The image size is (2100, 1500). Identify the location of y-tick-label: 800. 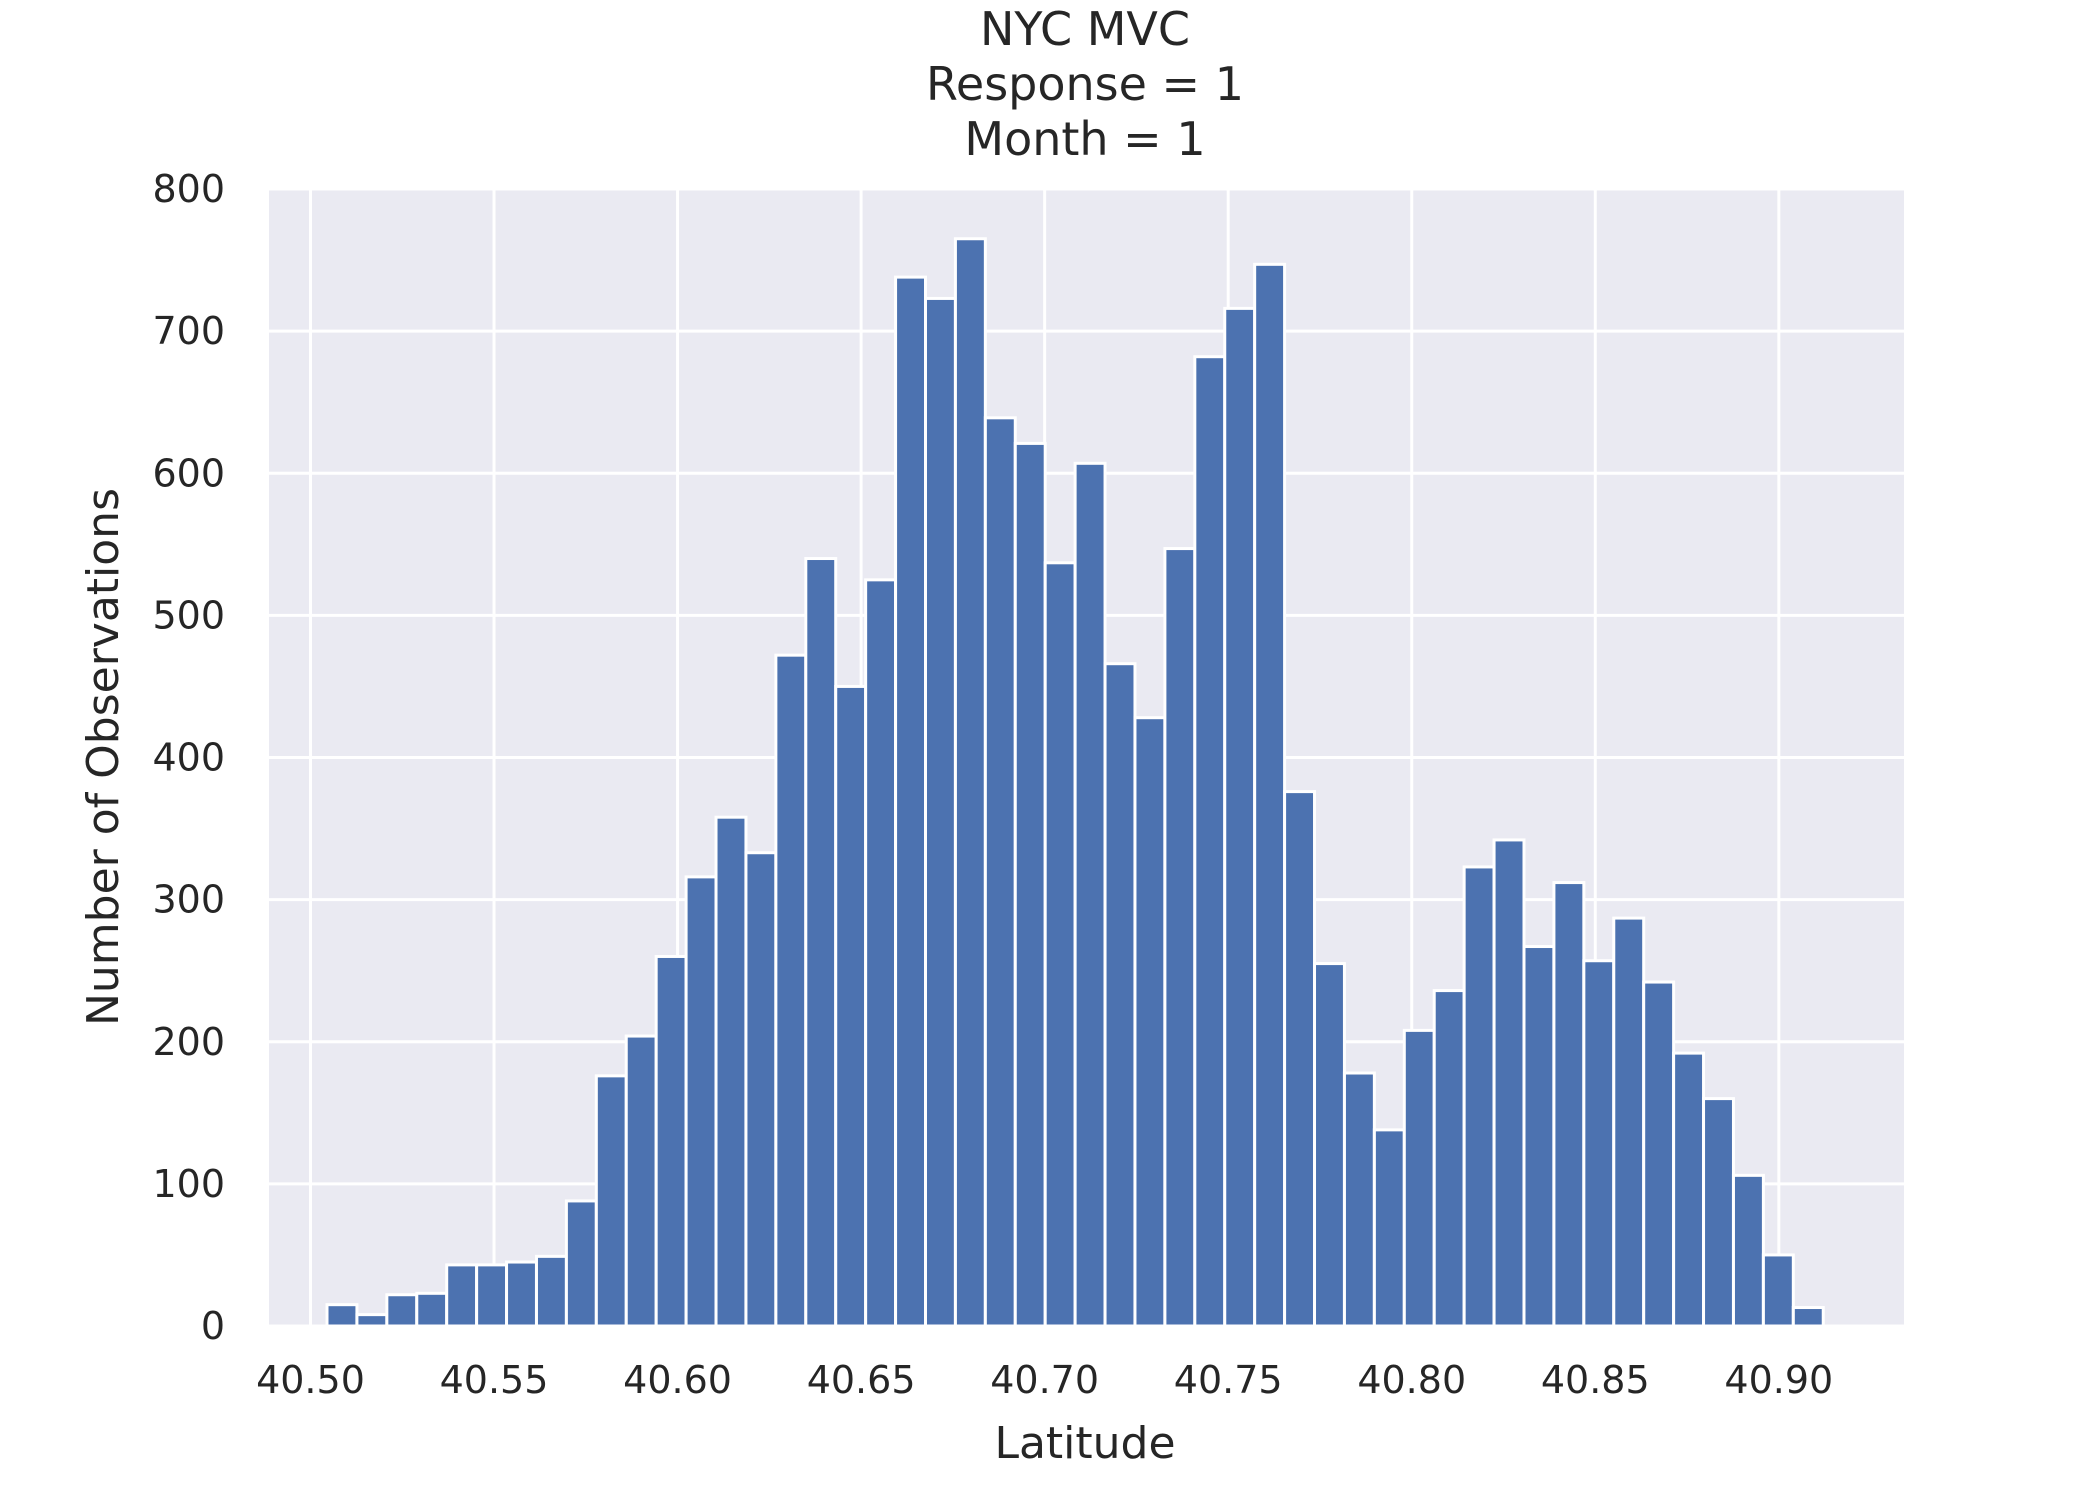
(188, 189).